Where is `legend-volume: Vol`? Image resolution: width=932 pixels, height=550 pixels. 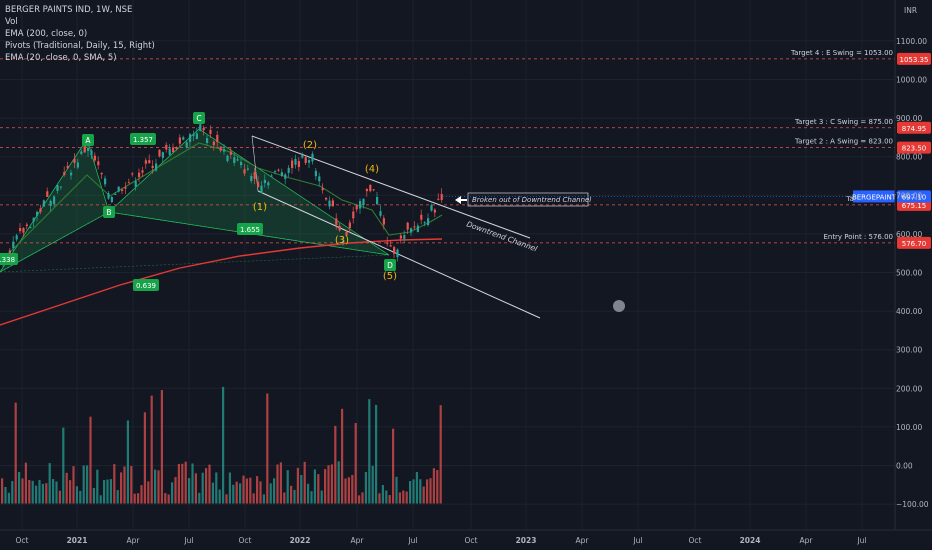
legend-volume: Vol is located at coordinates (11, 22).